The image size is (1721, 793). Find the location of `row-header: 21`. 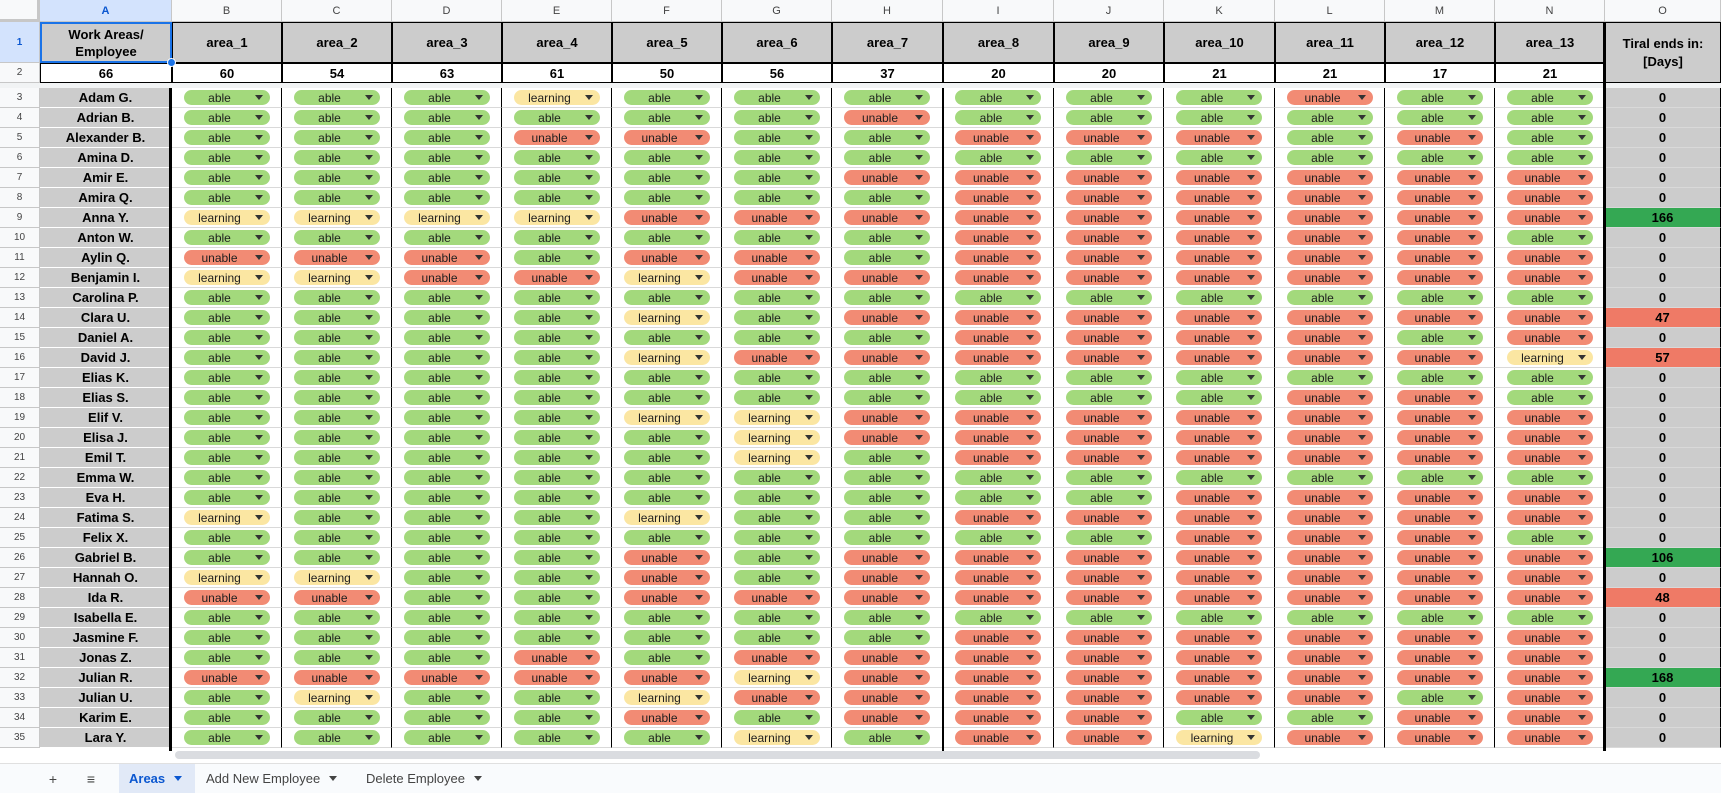

row-header: 21 is located at coordinates (20, 458).